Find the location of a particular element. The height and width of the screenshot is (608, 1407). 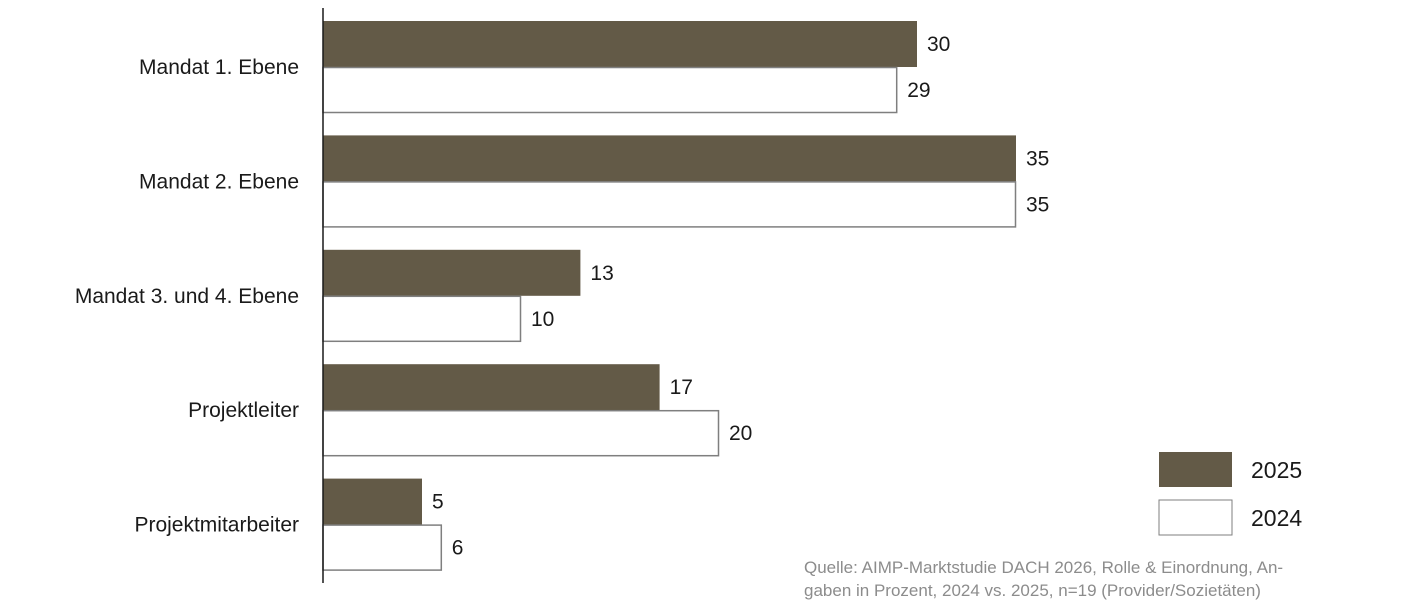

bar-projektmitarbeiter-2024 is located at coordinates (382, 547).